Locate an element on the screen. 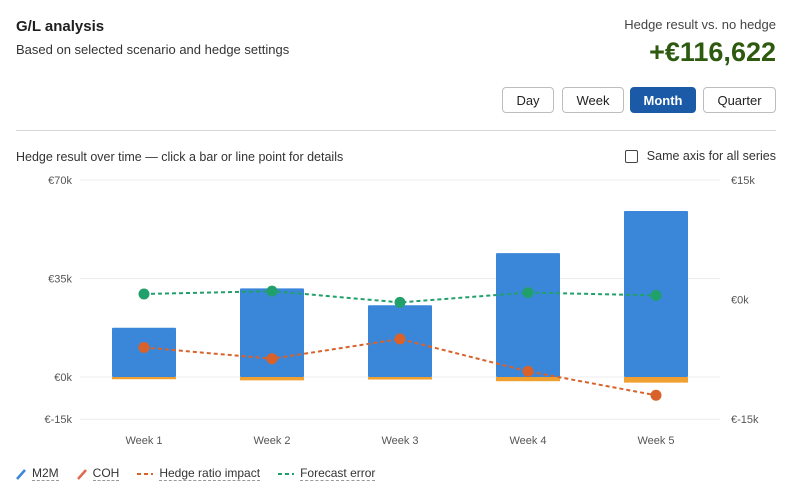 This screenshot has height=486, width=788. left-axis-tick-label: €70k is located at coordinates (60, 181).